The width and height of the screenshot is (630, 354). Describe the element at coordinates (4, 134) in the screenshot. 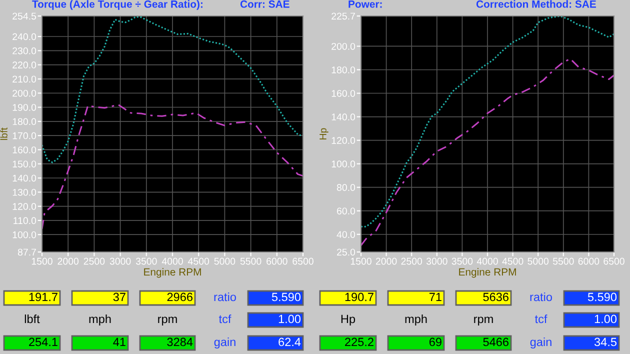

I see `y-axis-title: lbft` at that location.